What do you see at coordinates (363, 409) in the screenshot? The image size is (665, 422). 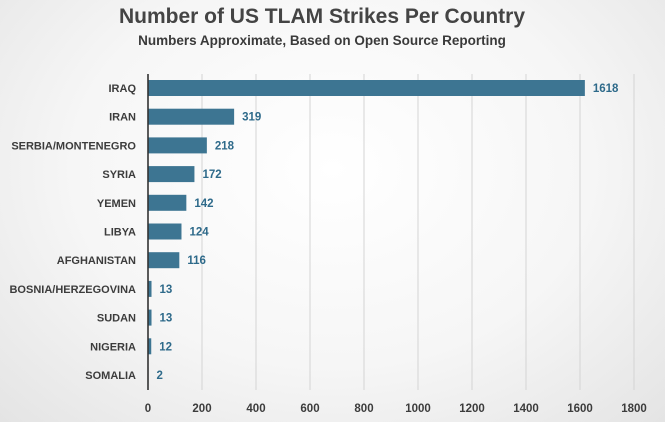 I see `x-tick-label: 800` at bounding box center [363, 409].